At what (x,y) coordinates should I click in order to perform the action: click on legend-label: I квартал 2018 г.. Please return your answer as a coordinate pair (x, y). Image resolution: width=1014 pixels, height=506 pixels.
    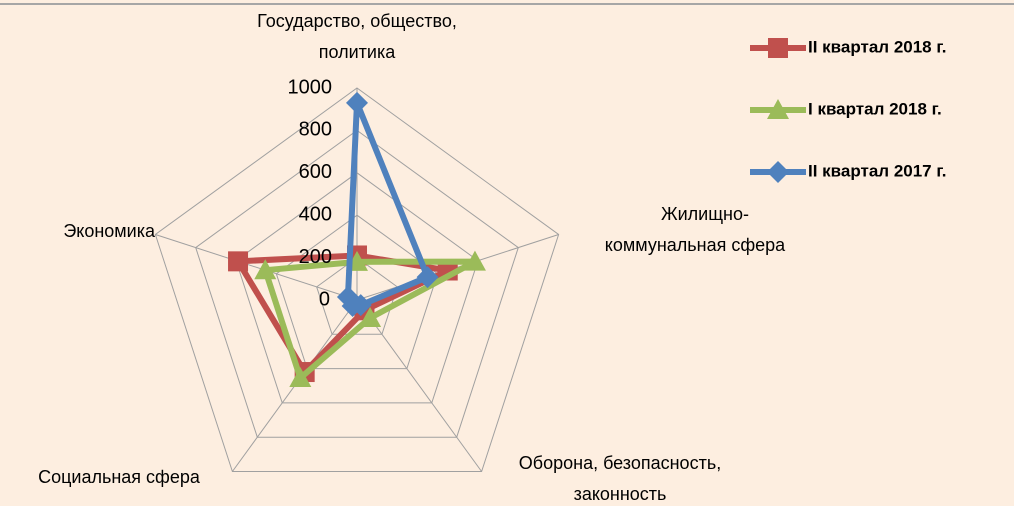
    Looking at the image, I should click on (875, 108).